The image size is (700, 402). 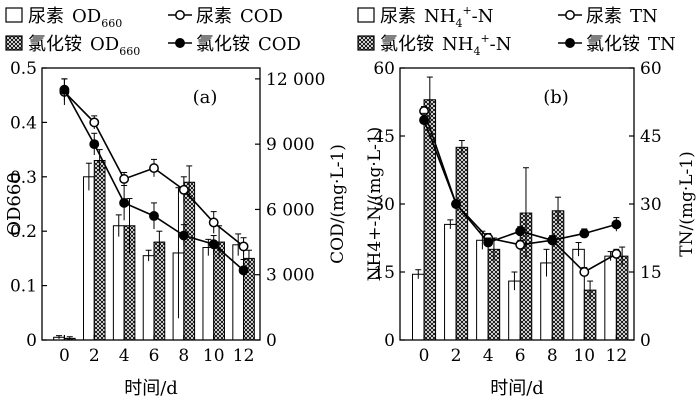 I want to click on panel-label: (b), so click(x=556, y=97).